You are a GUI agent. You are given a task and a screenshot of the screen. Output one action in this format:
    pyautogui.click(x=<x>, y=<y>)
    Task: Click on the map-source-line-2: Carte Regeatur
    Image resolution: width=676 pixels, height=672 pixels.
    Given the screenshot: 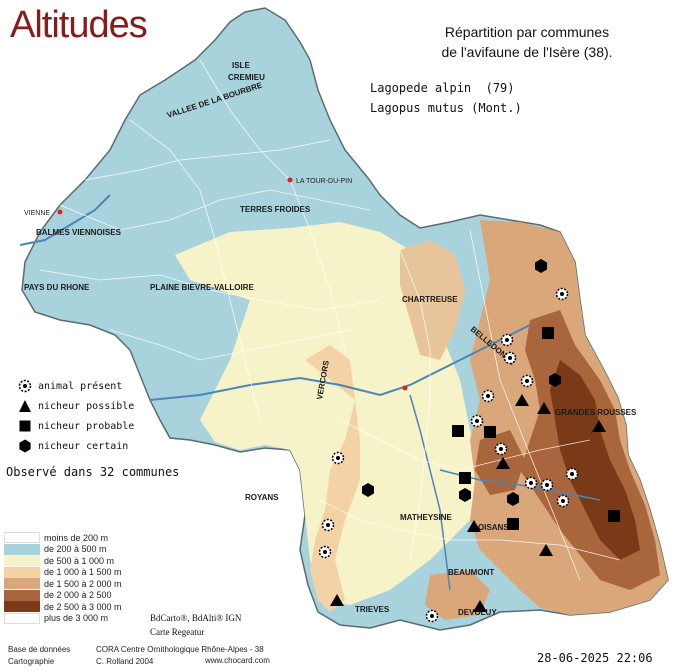 What is the action you would take?
    pyautogui.click(x=177, y=632)
    